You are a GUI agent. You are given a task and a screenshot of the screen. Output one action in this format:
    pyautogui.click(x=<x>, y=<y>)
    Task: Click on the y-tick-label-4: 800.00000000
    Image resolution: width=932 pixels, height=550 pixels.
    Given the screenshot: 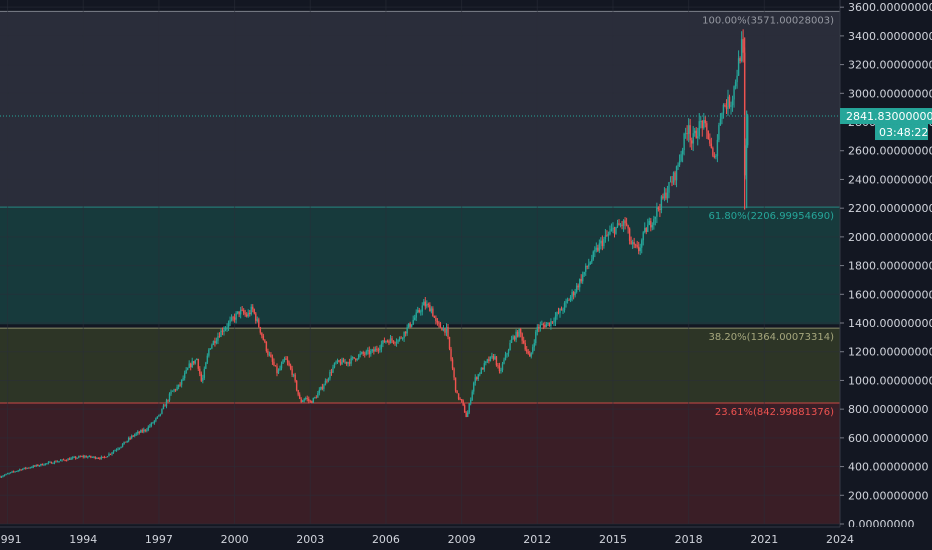 What is the action you would take?
    pyautogui.click(x=888, y=409)
    